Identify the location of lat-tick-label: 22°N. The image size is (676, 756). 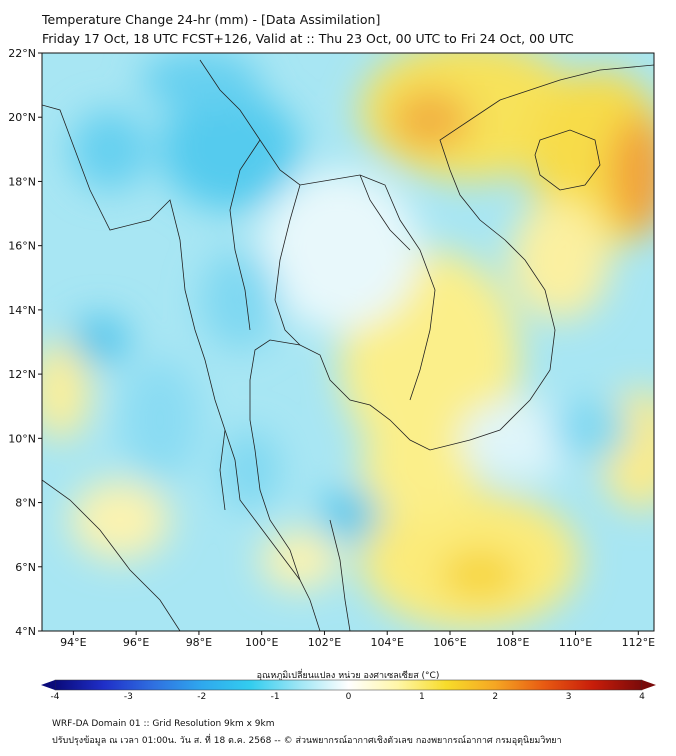
(22, 53).